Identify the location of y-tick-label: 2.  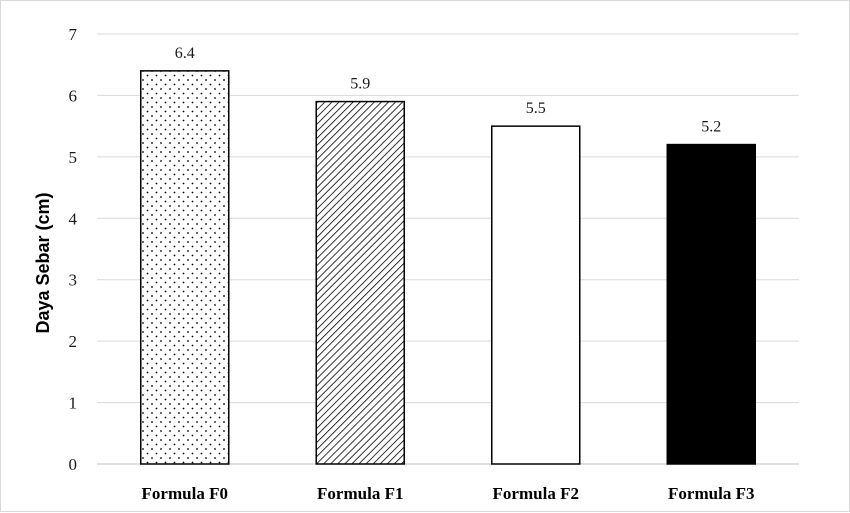
(73, 341).